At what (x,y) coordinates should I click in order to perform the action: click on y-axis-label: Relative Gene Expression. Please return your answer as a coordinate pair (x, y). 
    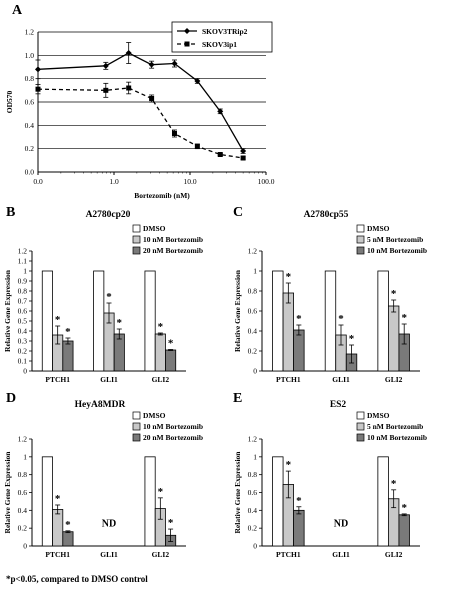
    Looking at the image, I should click on (7, 492).